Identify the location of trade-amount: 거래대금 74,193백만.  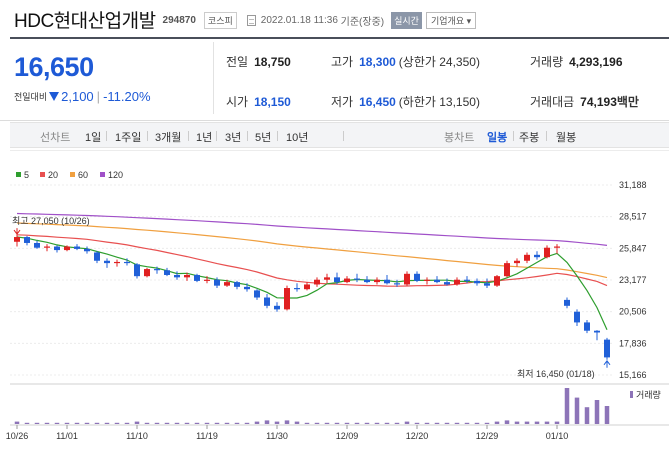
(584, 101).